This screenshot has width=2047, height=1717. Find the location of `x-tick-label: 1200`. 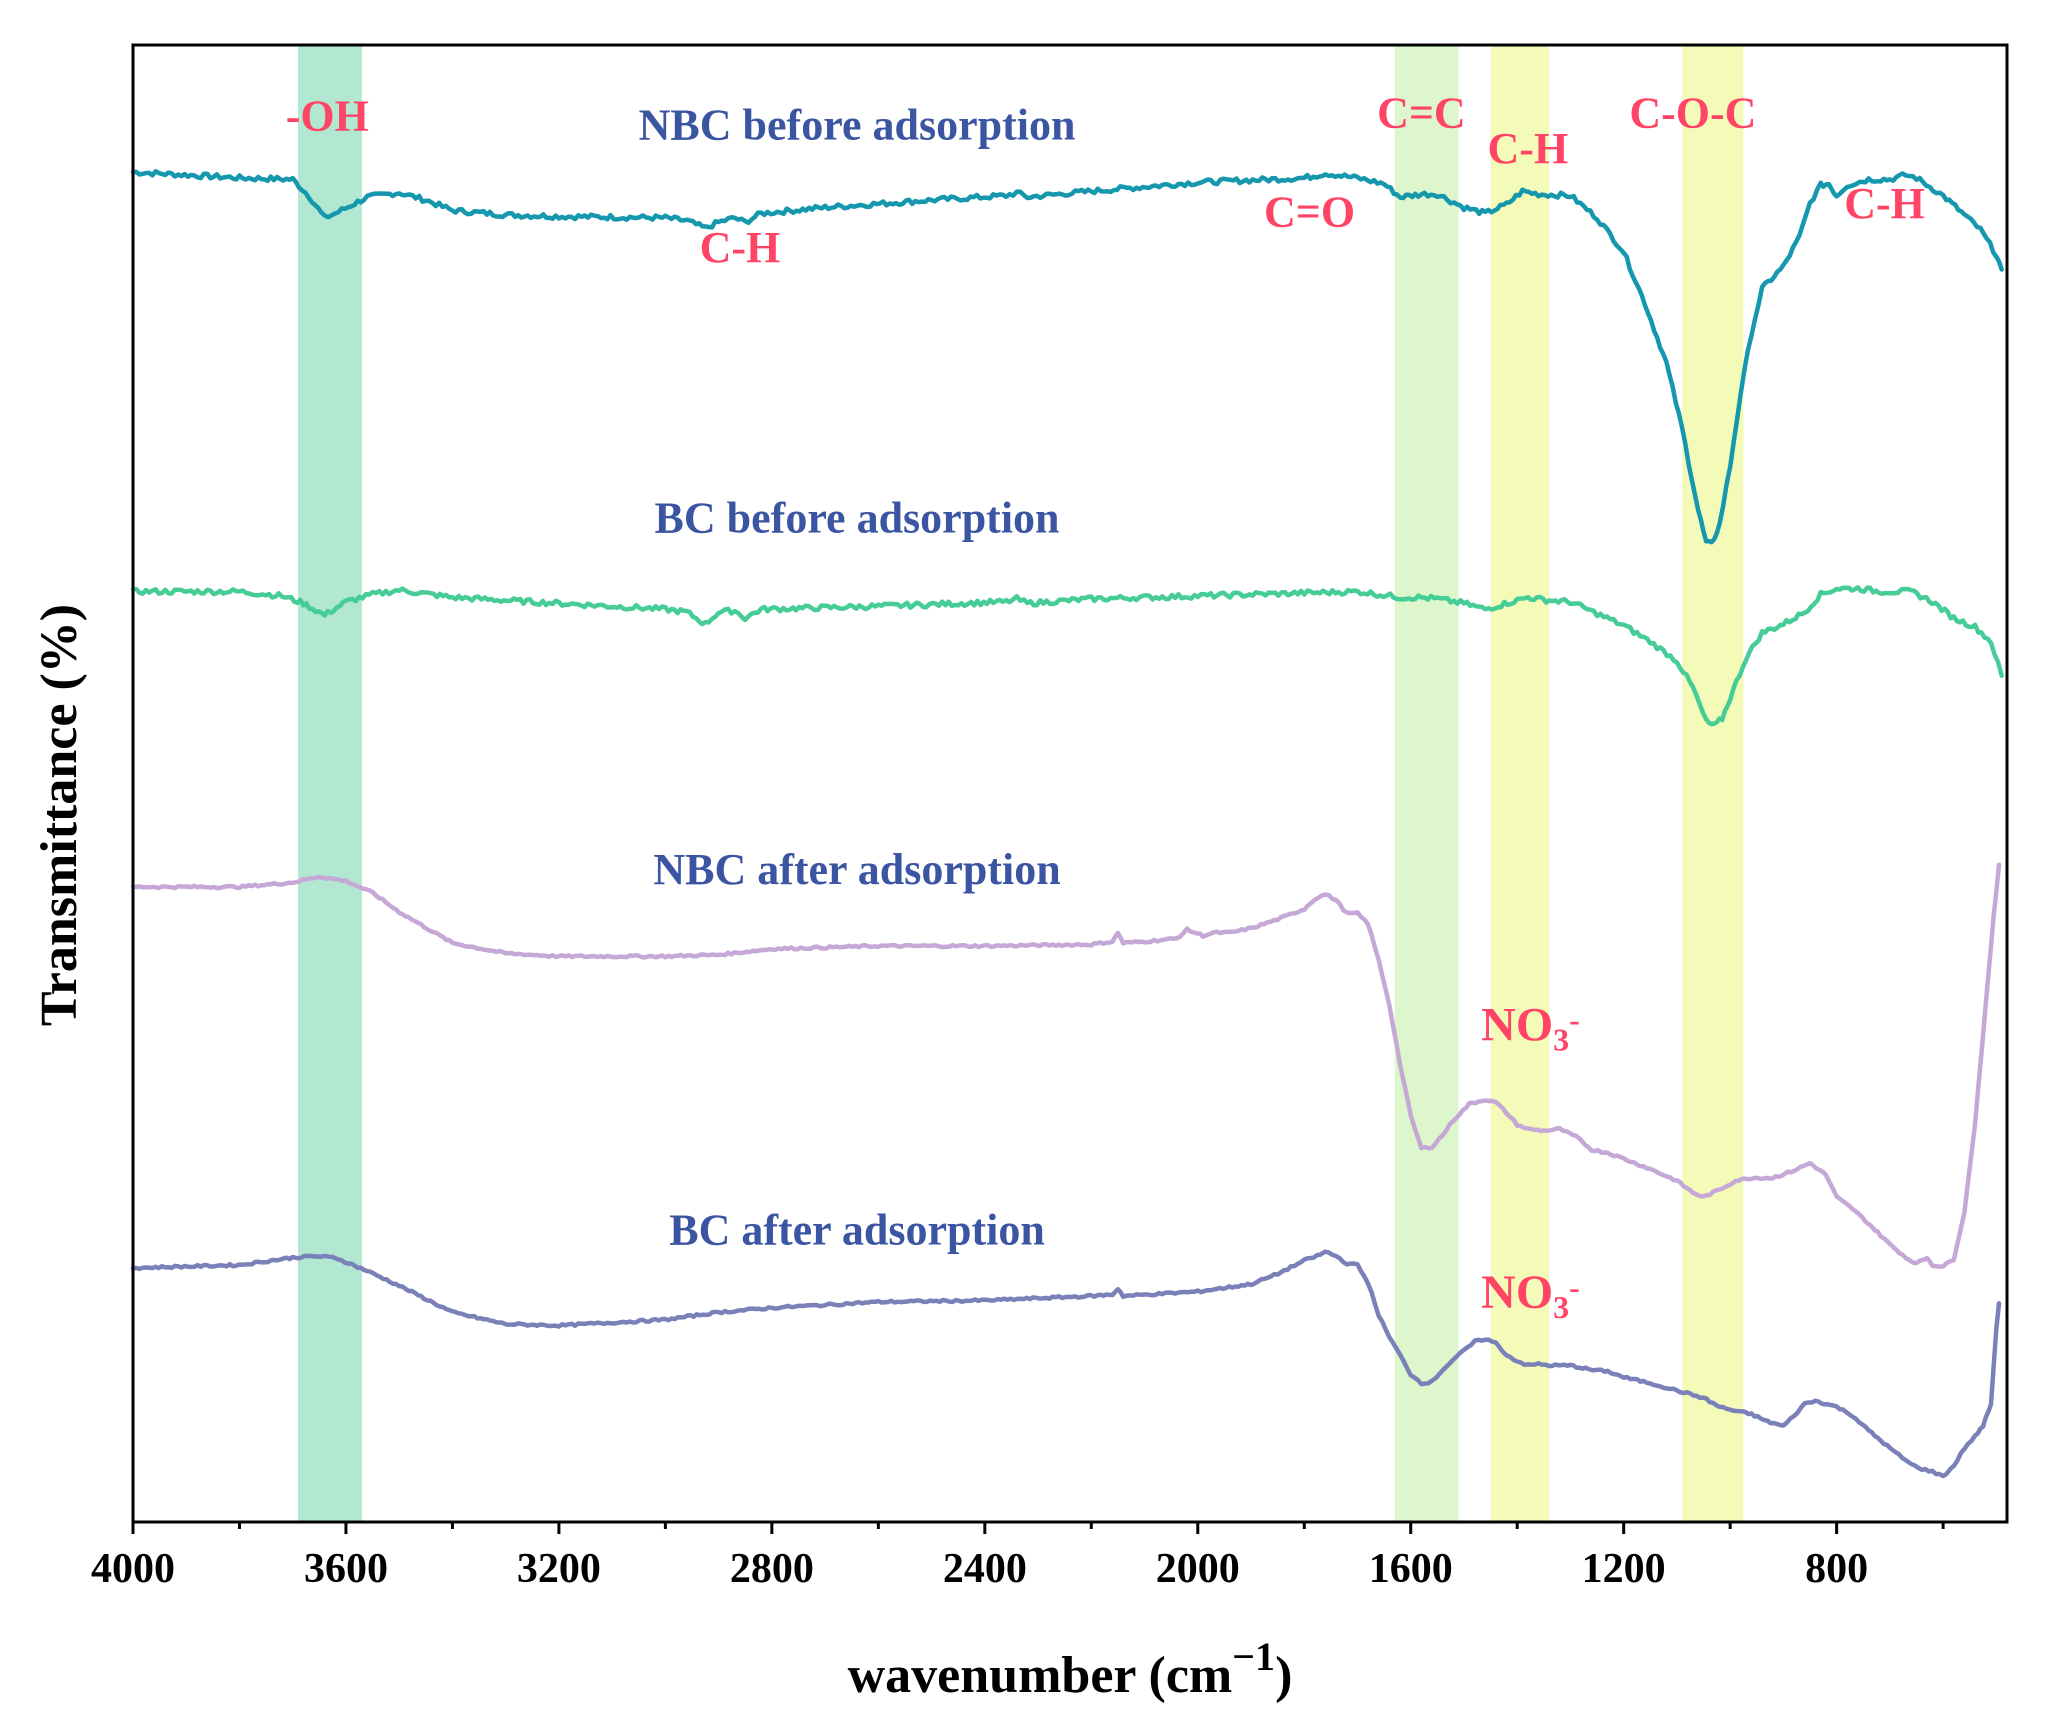

x-tick-label: 1200 is located at coordinates (1624, 1569).